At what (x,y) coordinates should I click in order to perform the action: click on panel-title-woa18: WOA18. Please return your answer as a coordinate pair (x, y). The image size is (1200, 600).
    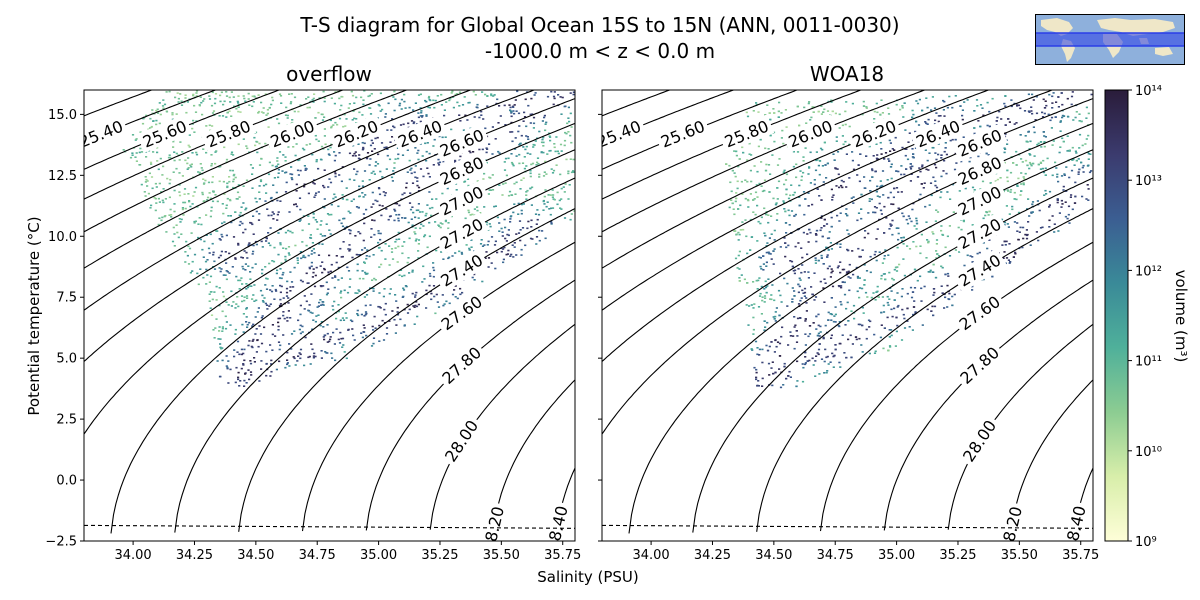
    Looking at the image, I should click on (847, 74).